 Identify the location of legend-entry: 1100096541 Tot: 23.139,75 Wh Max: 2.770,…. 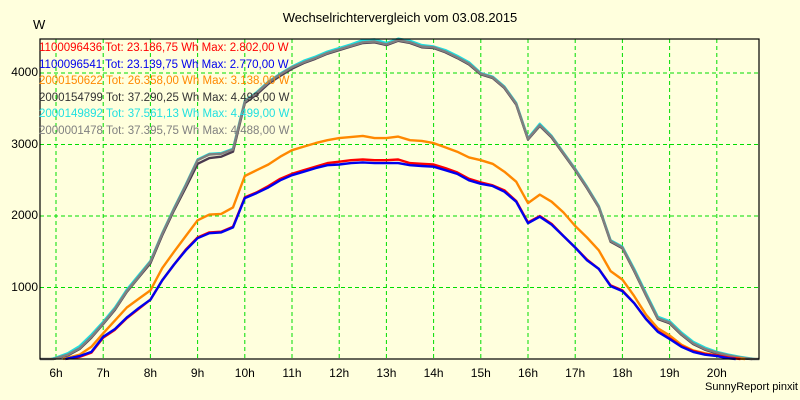
(164, 65).